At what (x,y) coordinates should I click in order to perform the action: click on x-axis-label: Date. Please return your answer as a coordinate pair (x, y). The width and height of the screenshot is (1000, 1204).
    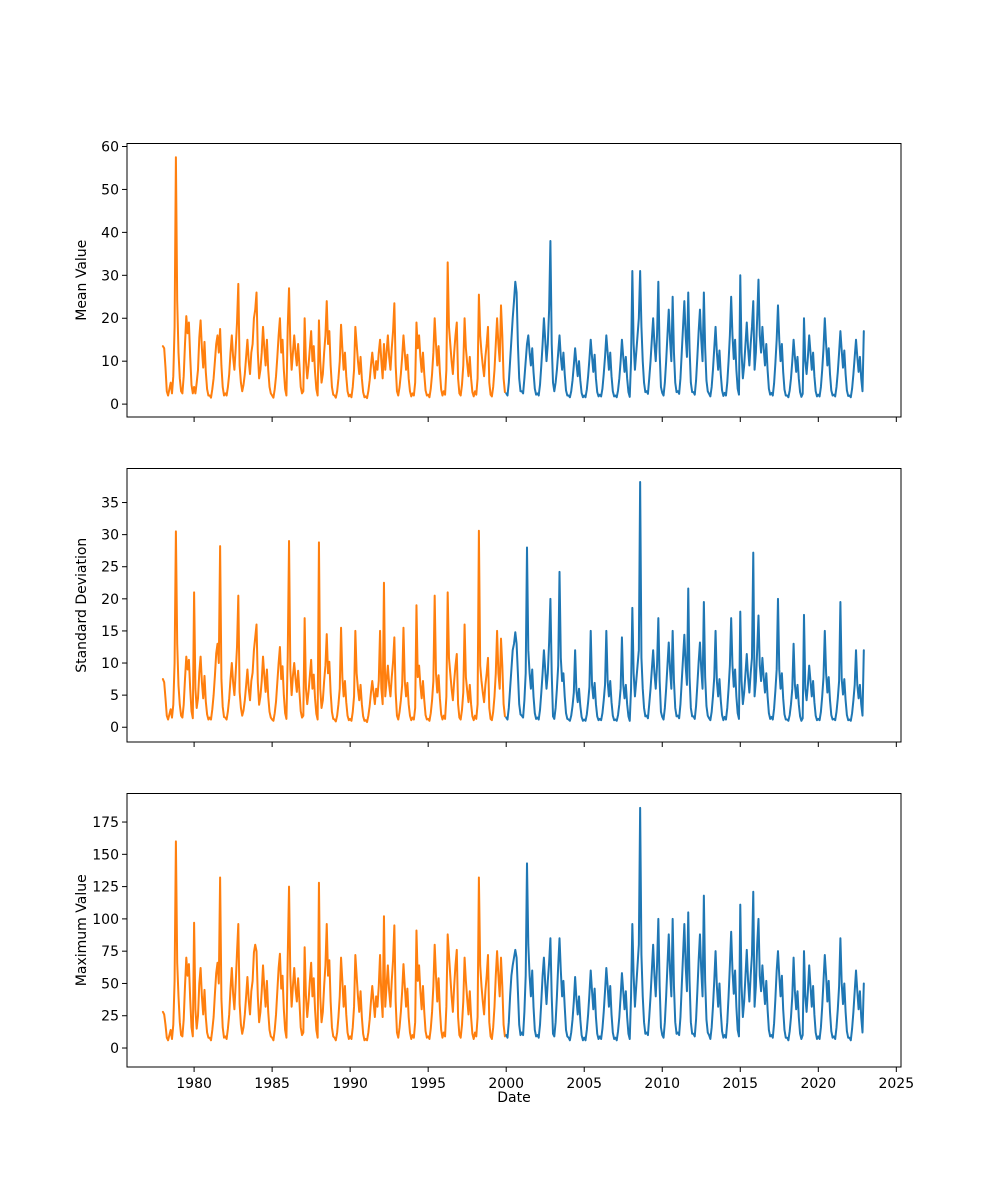
    Looking at the image, I should click on (513, 1098).